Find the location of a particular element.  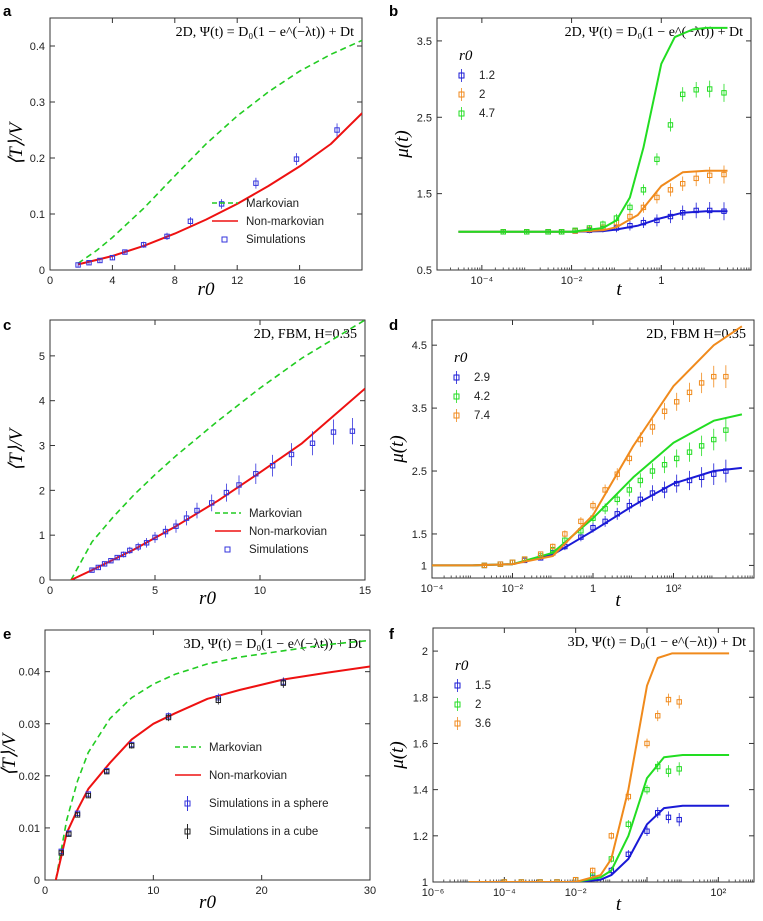

plot-area is located at coordinates (212, 759).